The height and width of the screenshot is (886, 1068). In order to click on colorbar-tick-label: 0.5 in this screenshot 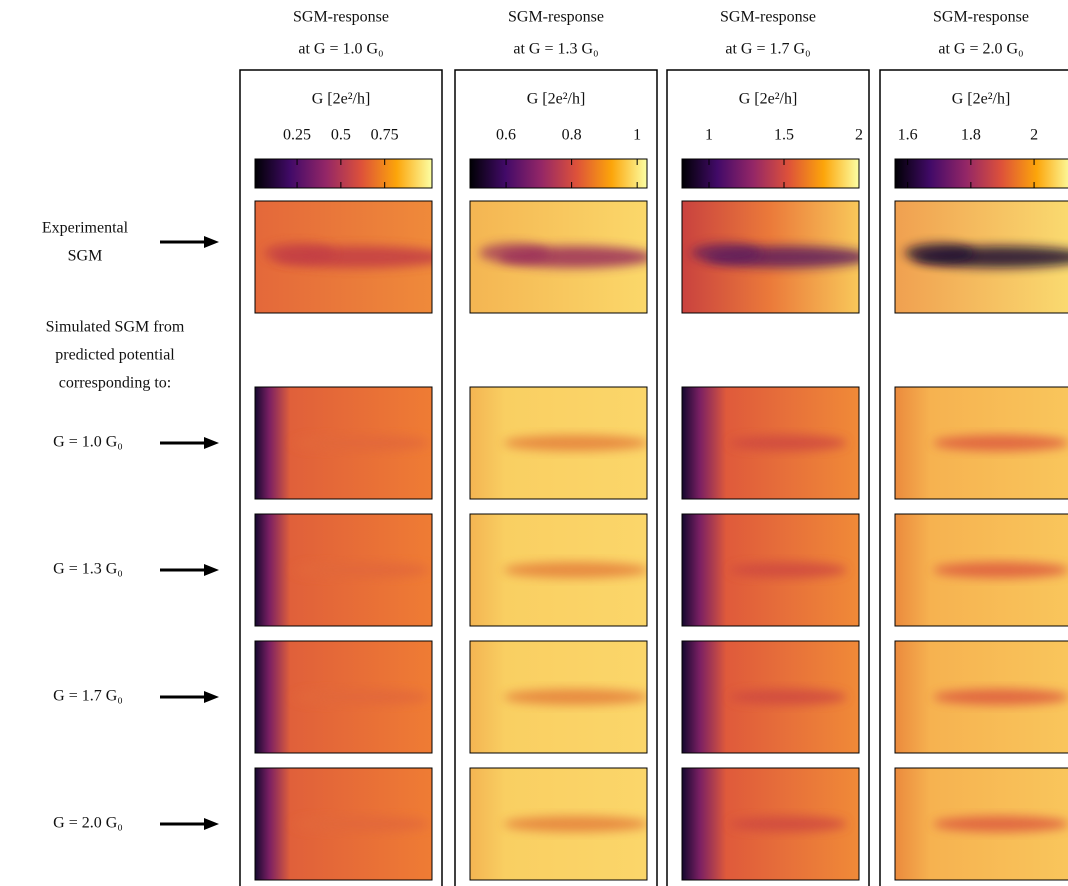, I will do `click(341, 135)`.